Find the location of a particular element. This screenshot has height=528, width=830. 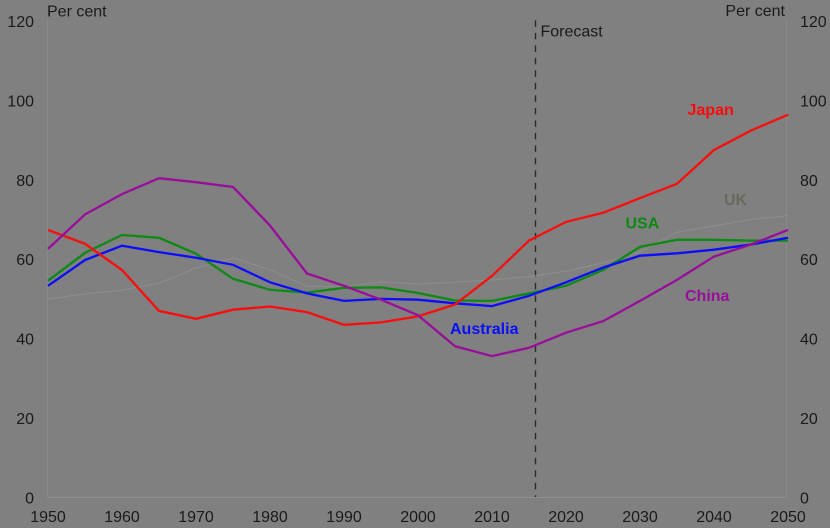

svg-text: 1960 is located at coordinates (122, 517).